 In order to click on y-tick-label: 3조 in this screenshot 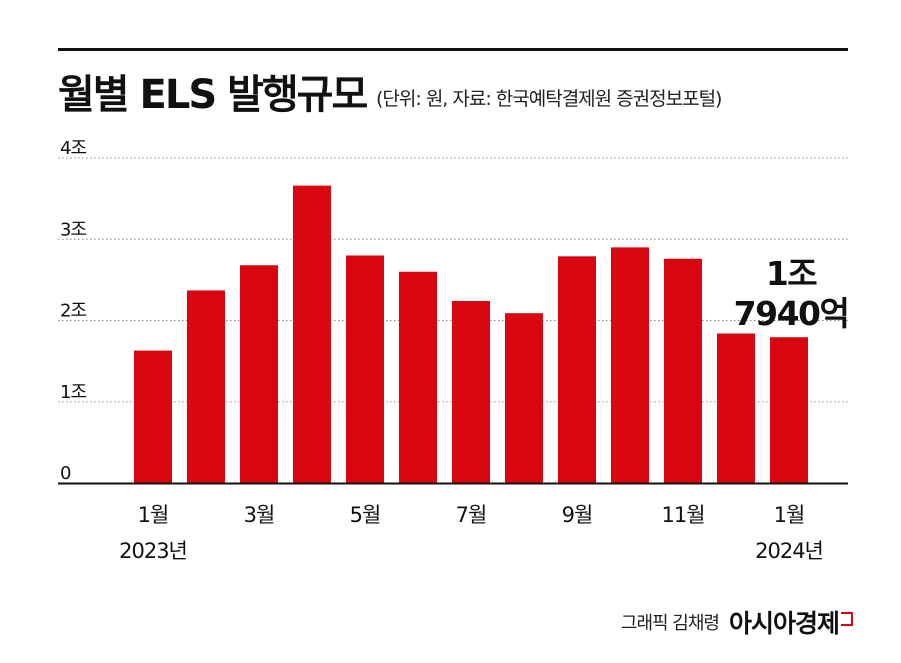, I will do `click(73, 229)`.